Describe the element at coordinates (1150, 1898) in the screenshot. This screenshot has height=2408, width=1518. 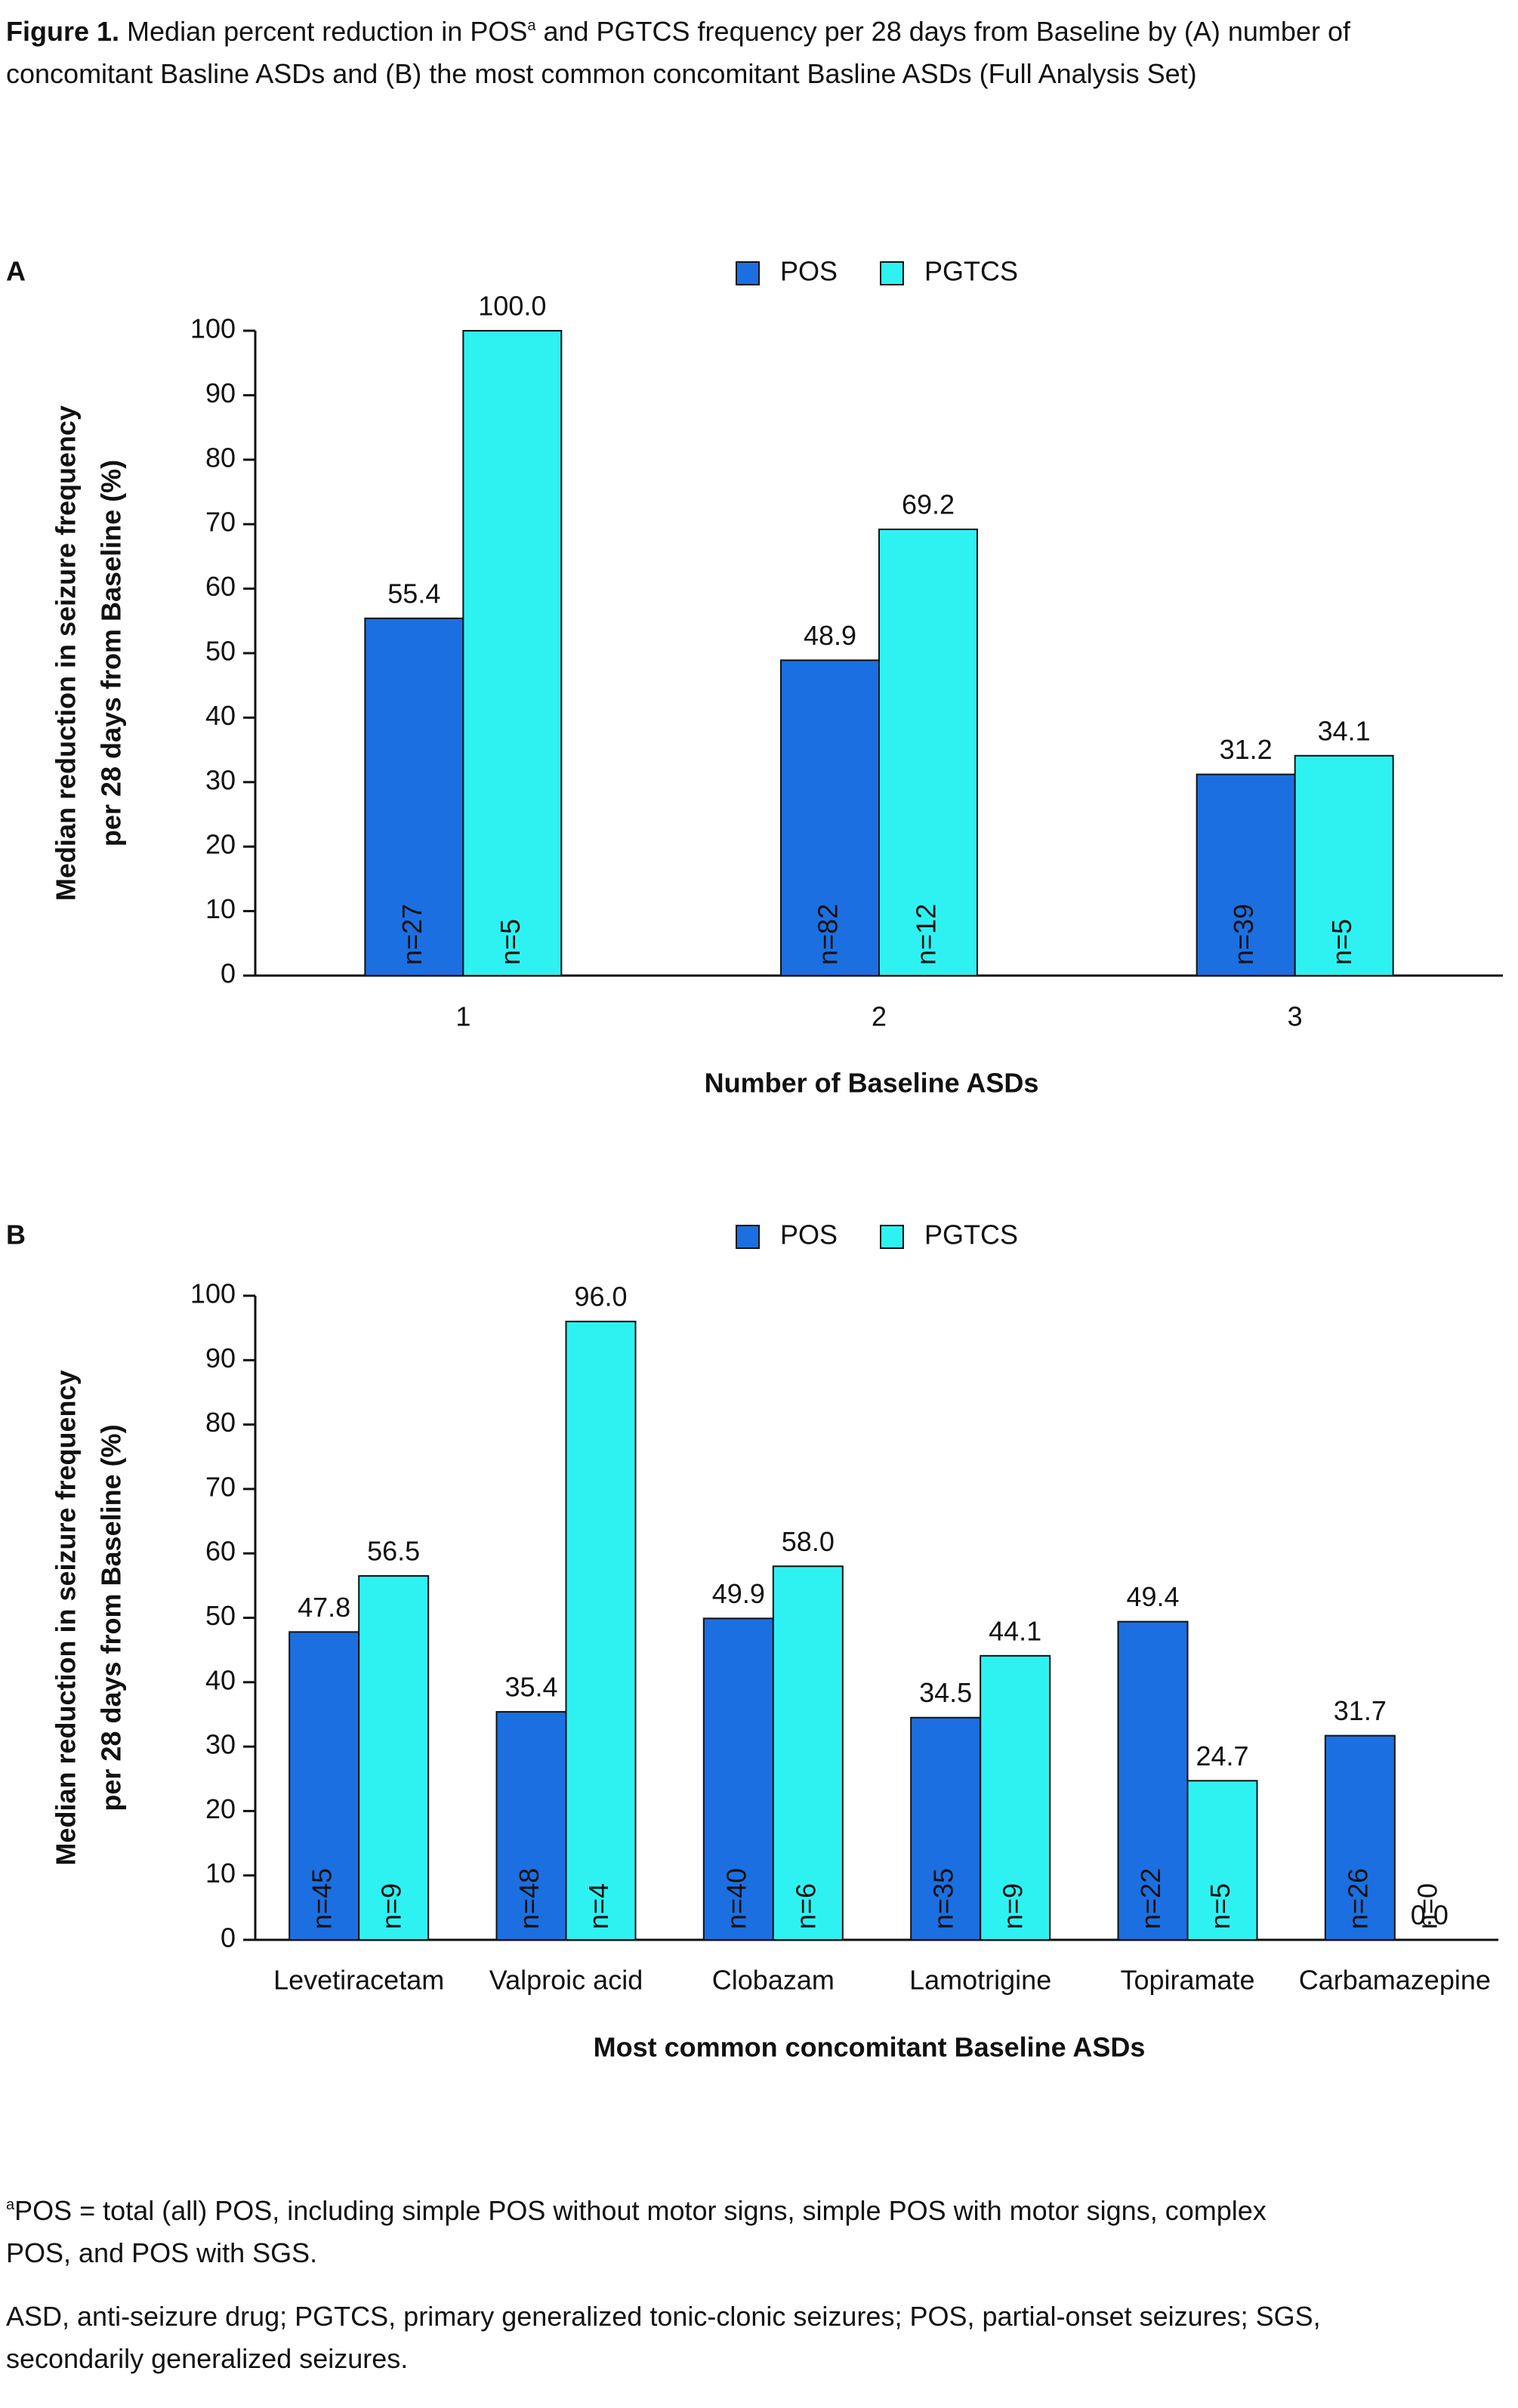
I see `n-label: n=22` at that location.